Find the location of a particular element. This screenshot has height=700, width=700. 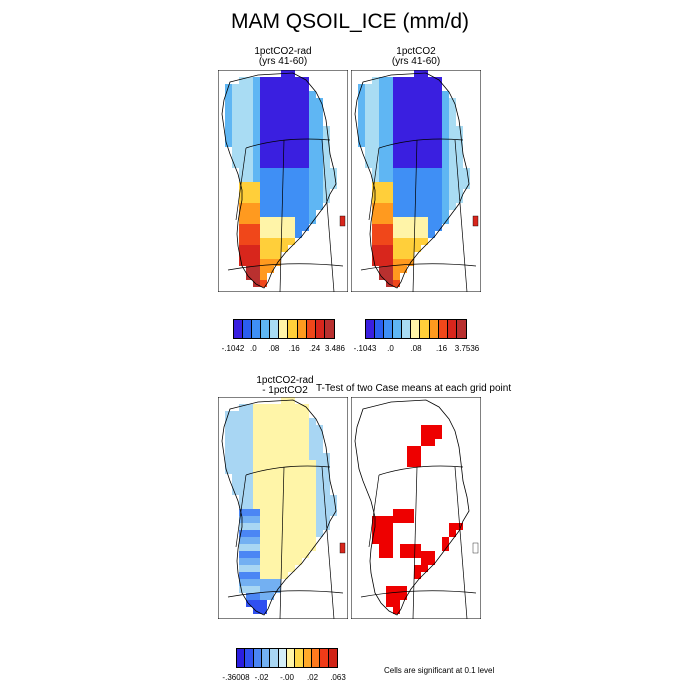

colorbar-tick-label: .08 is located at coordinates (416, 348).